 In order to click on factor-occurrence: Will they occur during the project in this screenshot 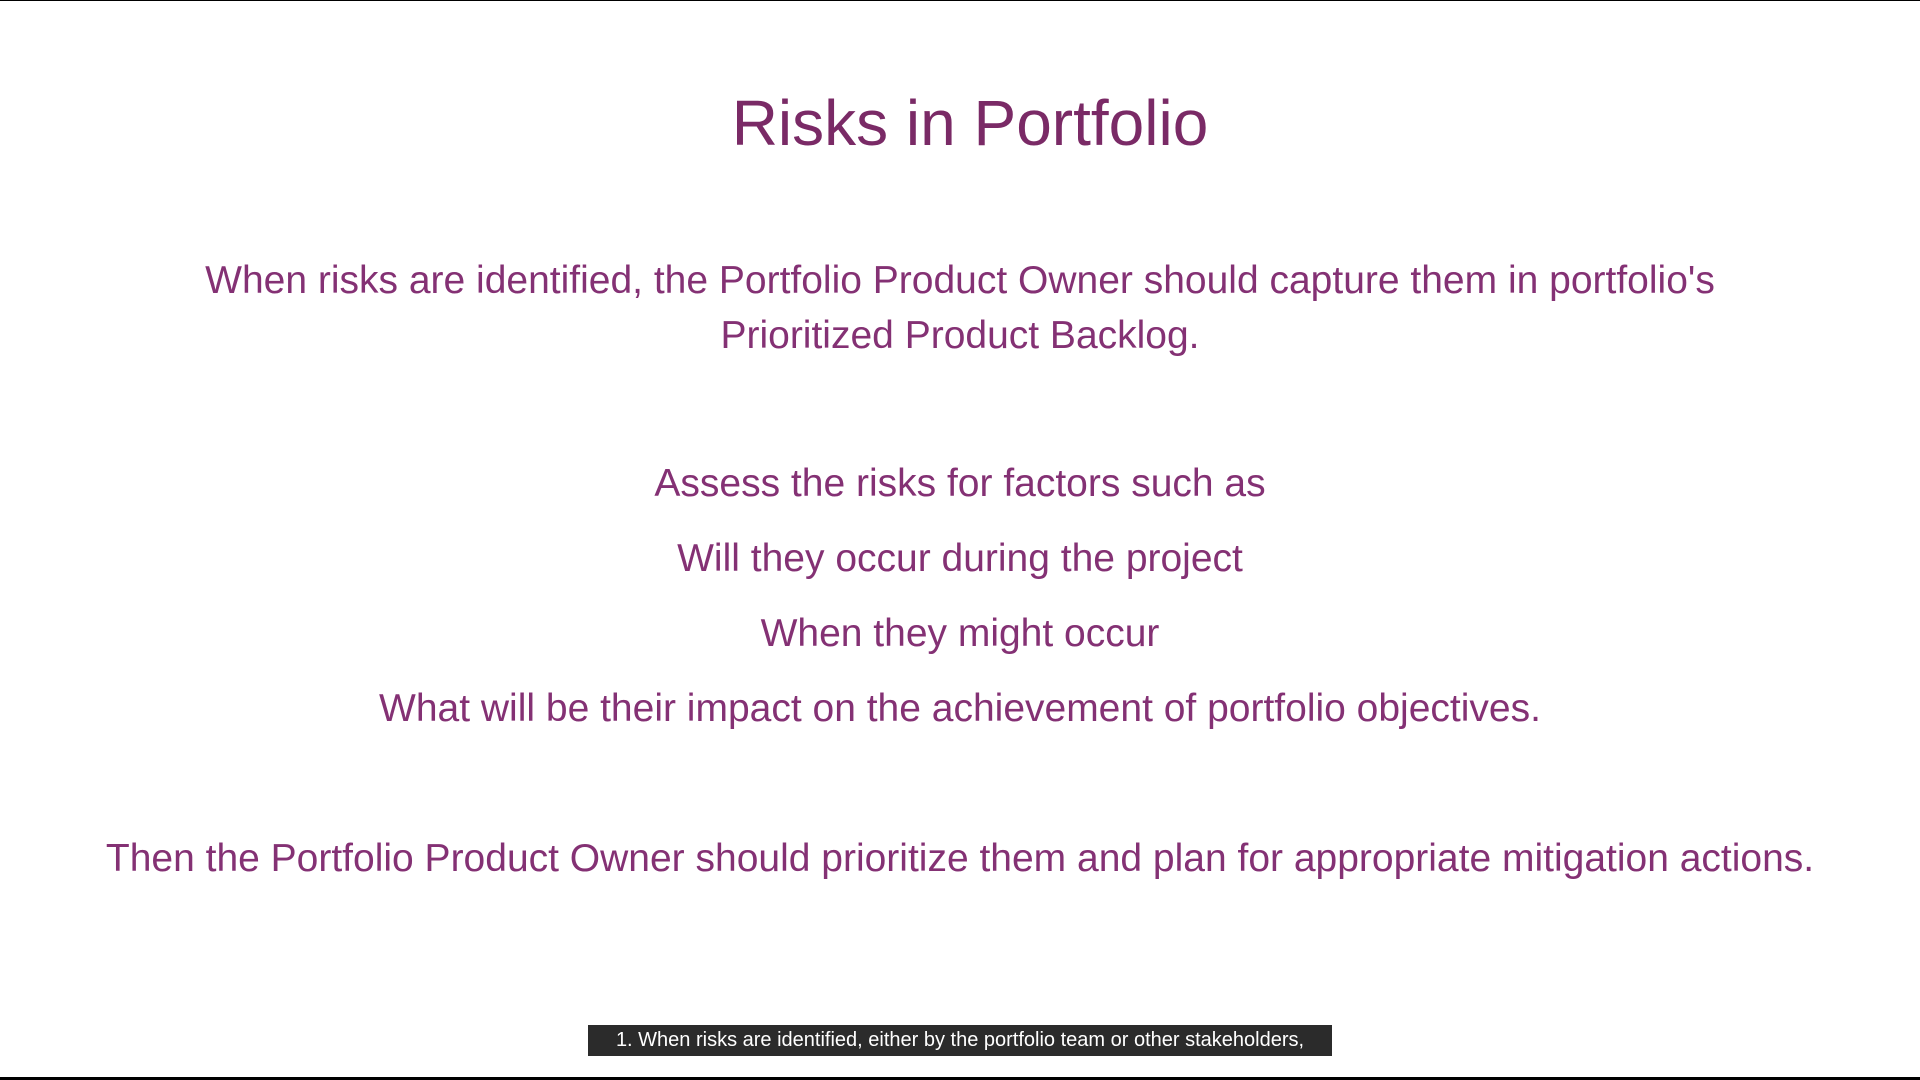, I will do `click(960, 558)`.